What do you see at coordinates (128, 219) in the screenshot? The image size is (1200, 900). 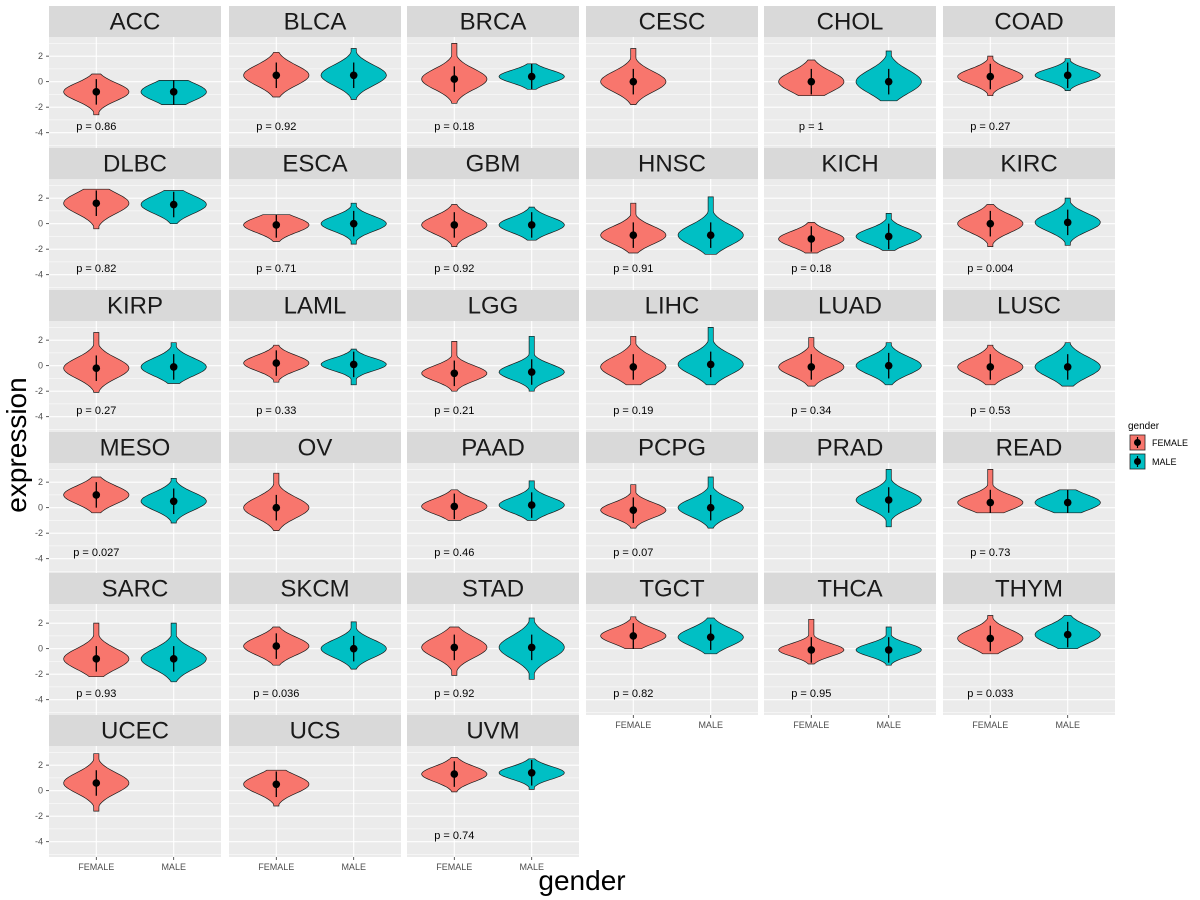 I see `facet-panel-dlbc: DLBC 2 0 -2 -4 p = 0.82` at bounding box center [128, 219].